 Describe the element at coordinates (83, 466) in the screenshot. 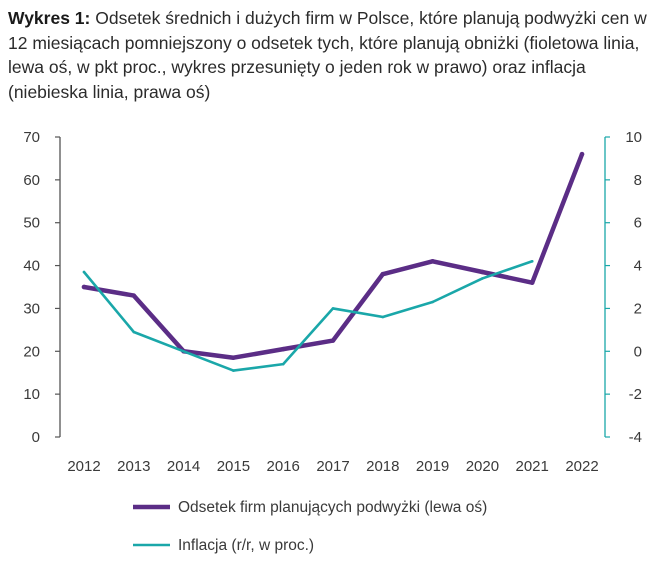

I see `x-axis-tick-label: 2012` at that location.